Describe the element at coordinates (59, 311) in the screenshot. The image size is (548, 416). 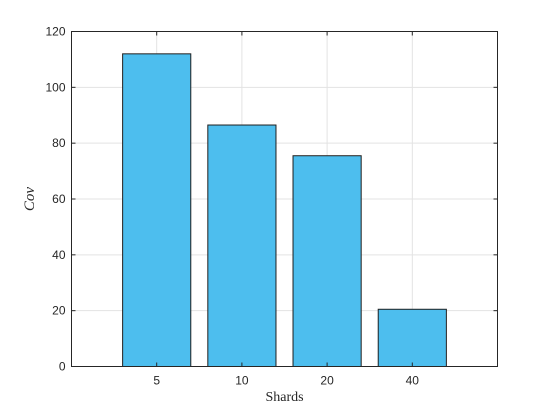
I see `y-tick-label: 20` at that location.